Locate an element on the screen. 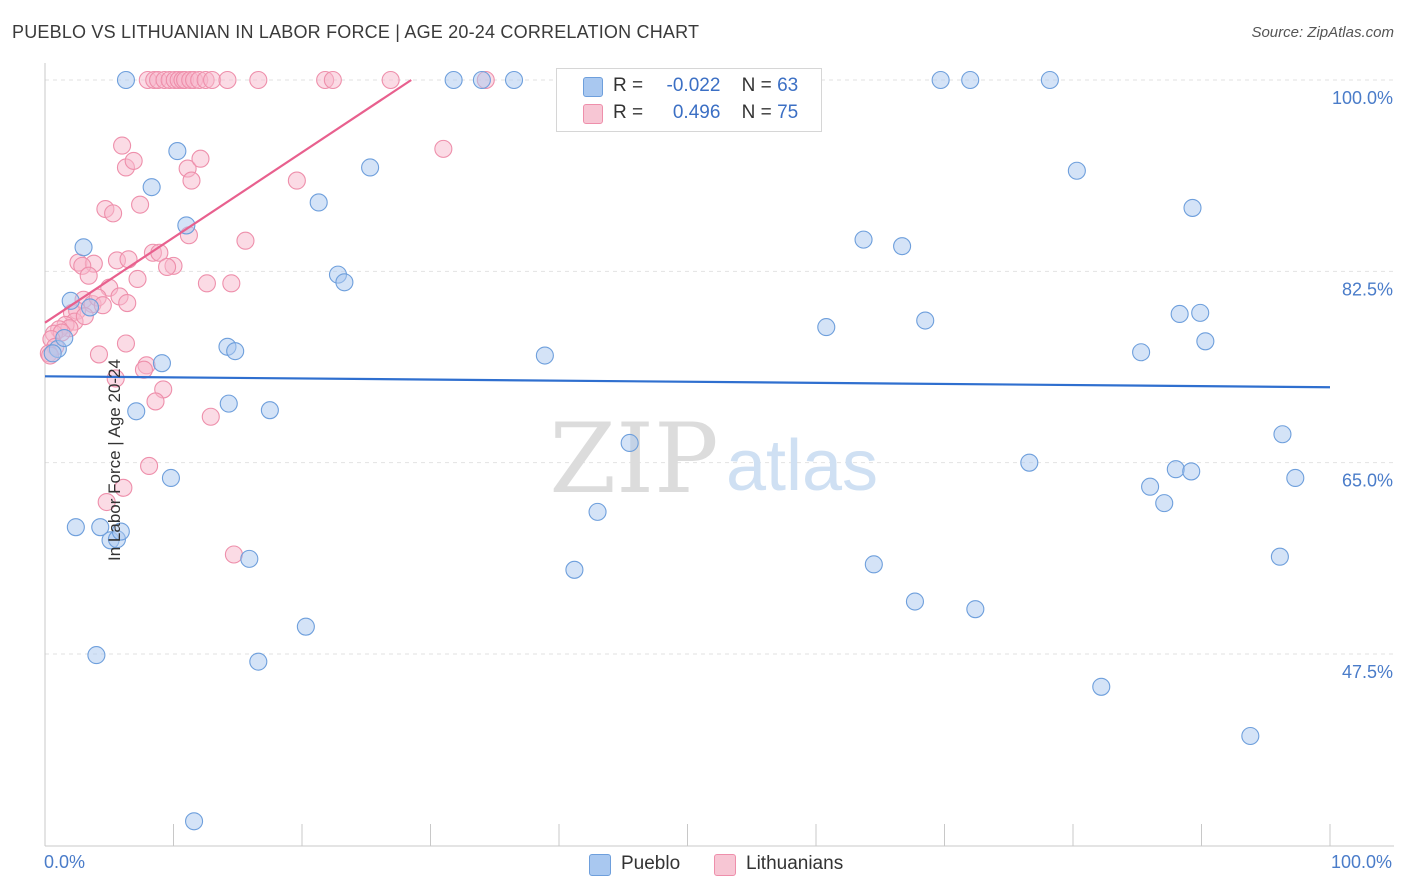 The image size is (1406, 892). stats-legend: R = -0.022 N = 63 R = 0.496 N = 75 is located at coordinates (689, 100).